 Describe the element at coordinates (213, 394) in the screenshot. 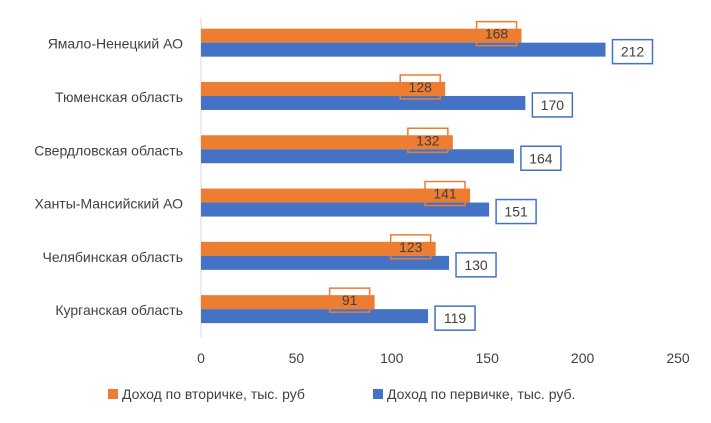

I see `legend-label-secondary: Доход по вторичке, тыс. руб` at that location.